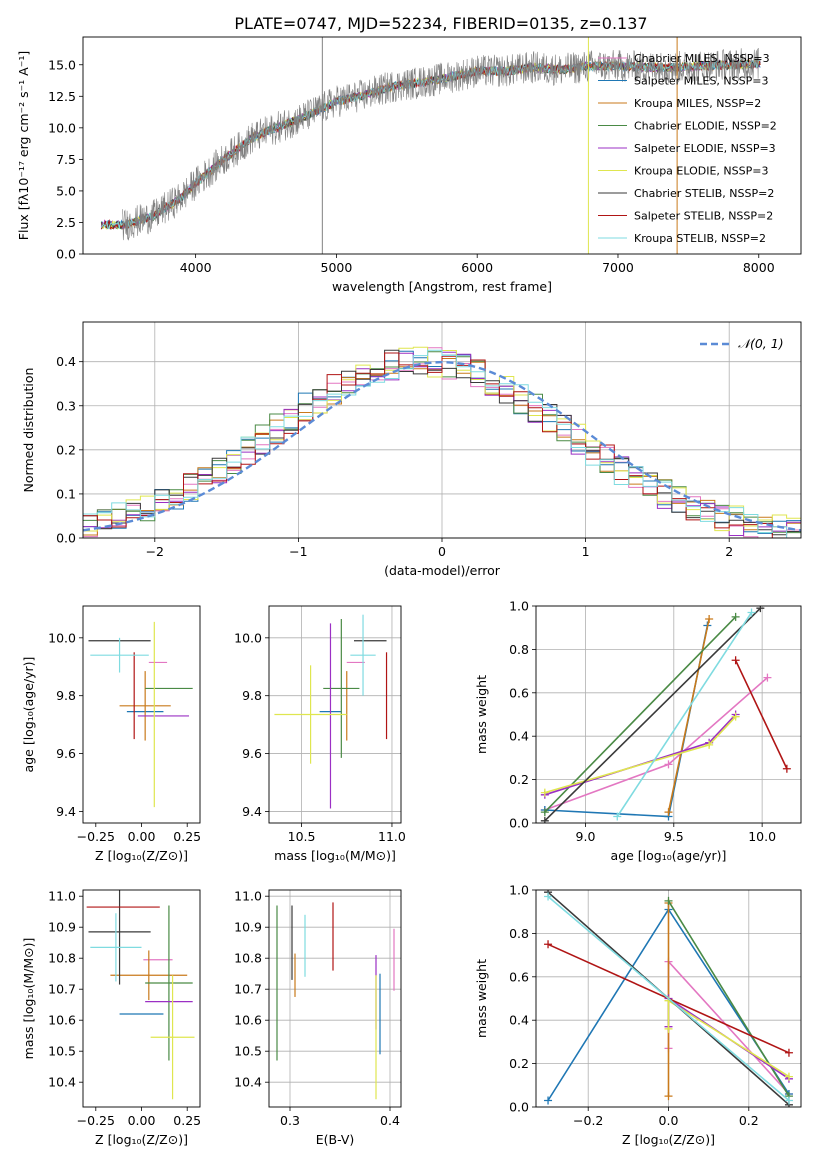 The image size is (819, 1170). Describe the element at coordinates (66, 222) in the screenshot. I see `y-tick-label: 2.5` at that location.